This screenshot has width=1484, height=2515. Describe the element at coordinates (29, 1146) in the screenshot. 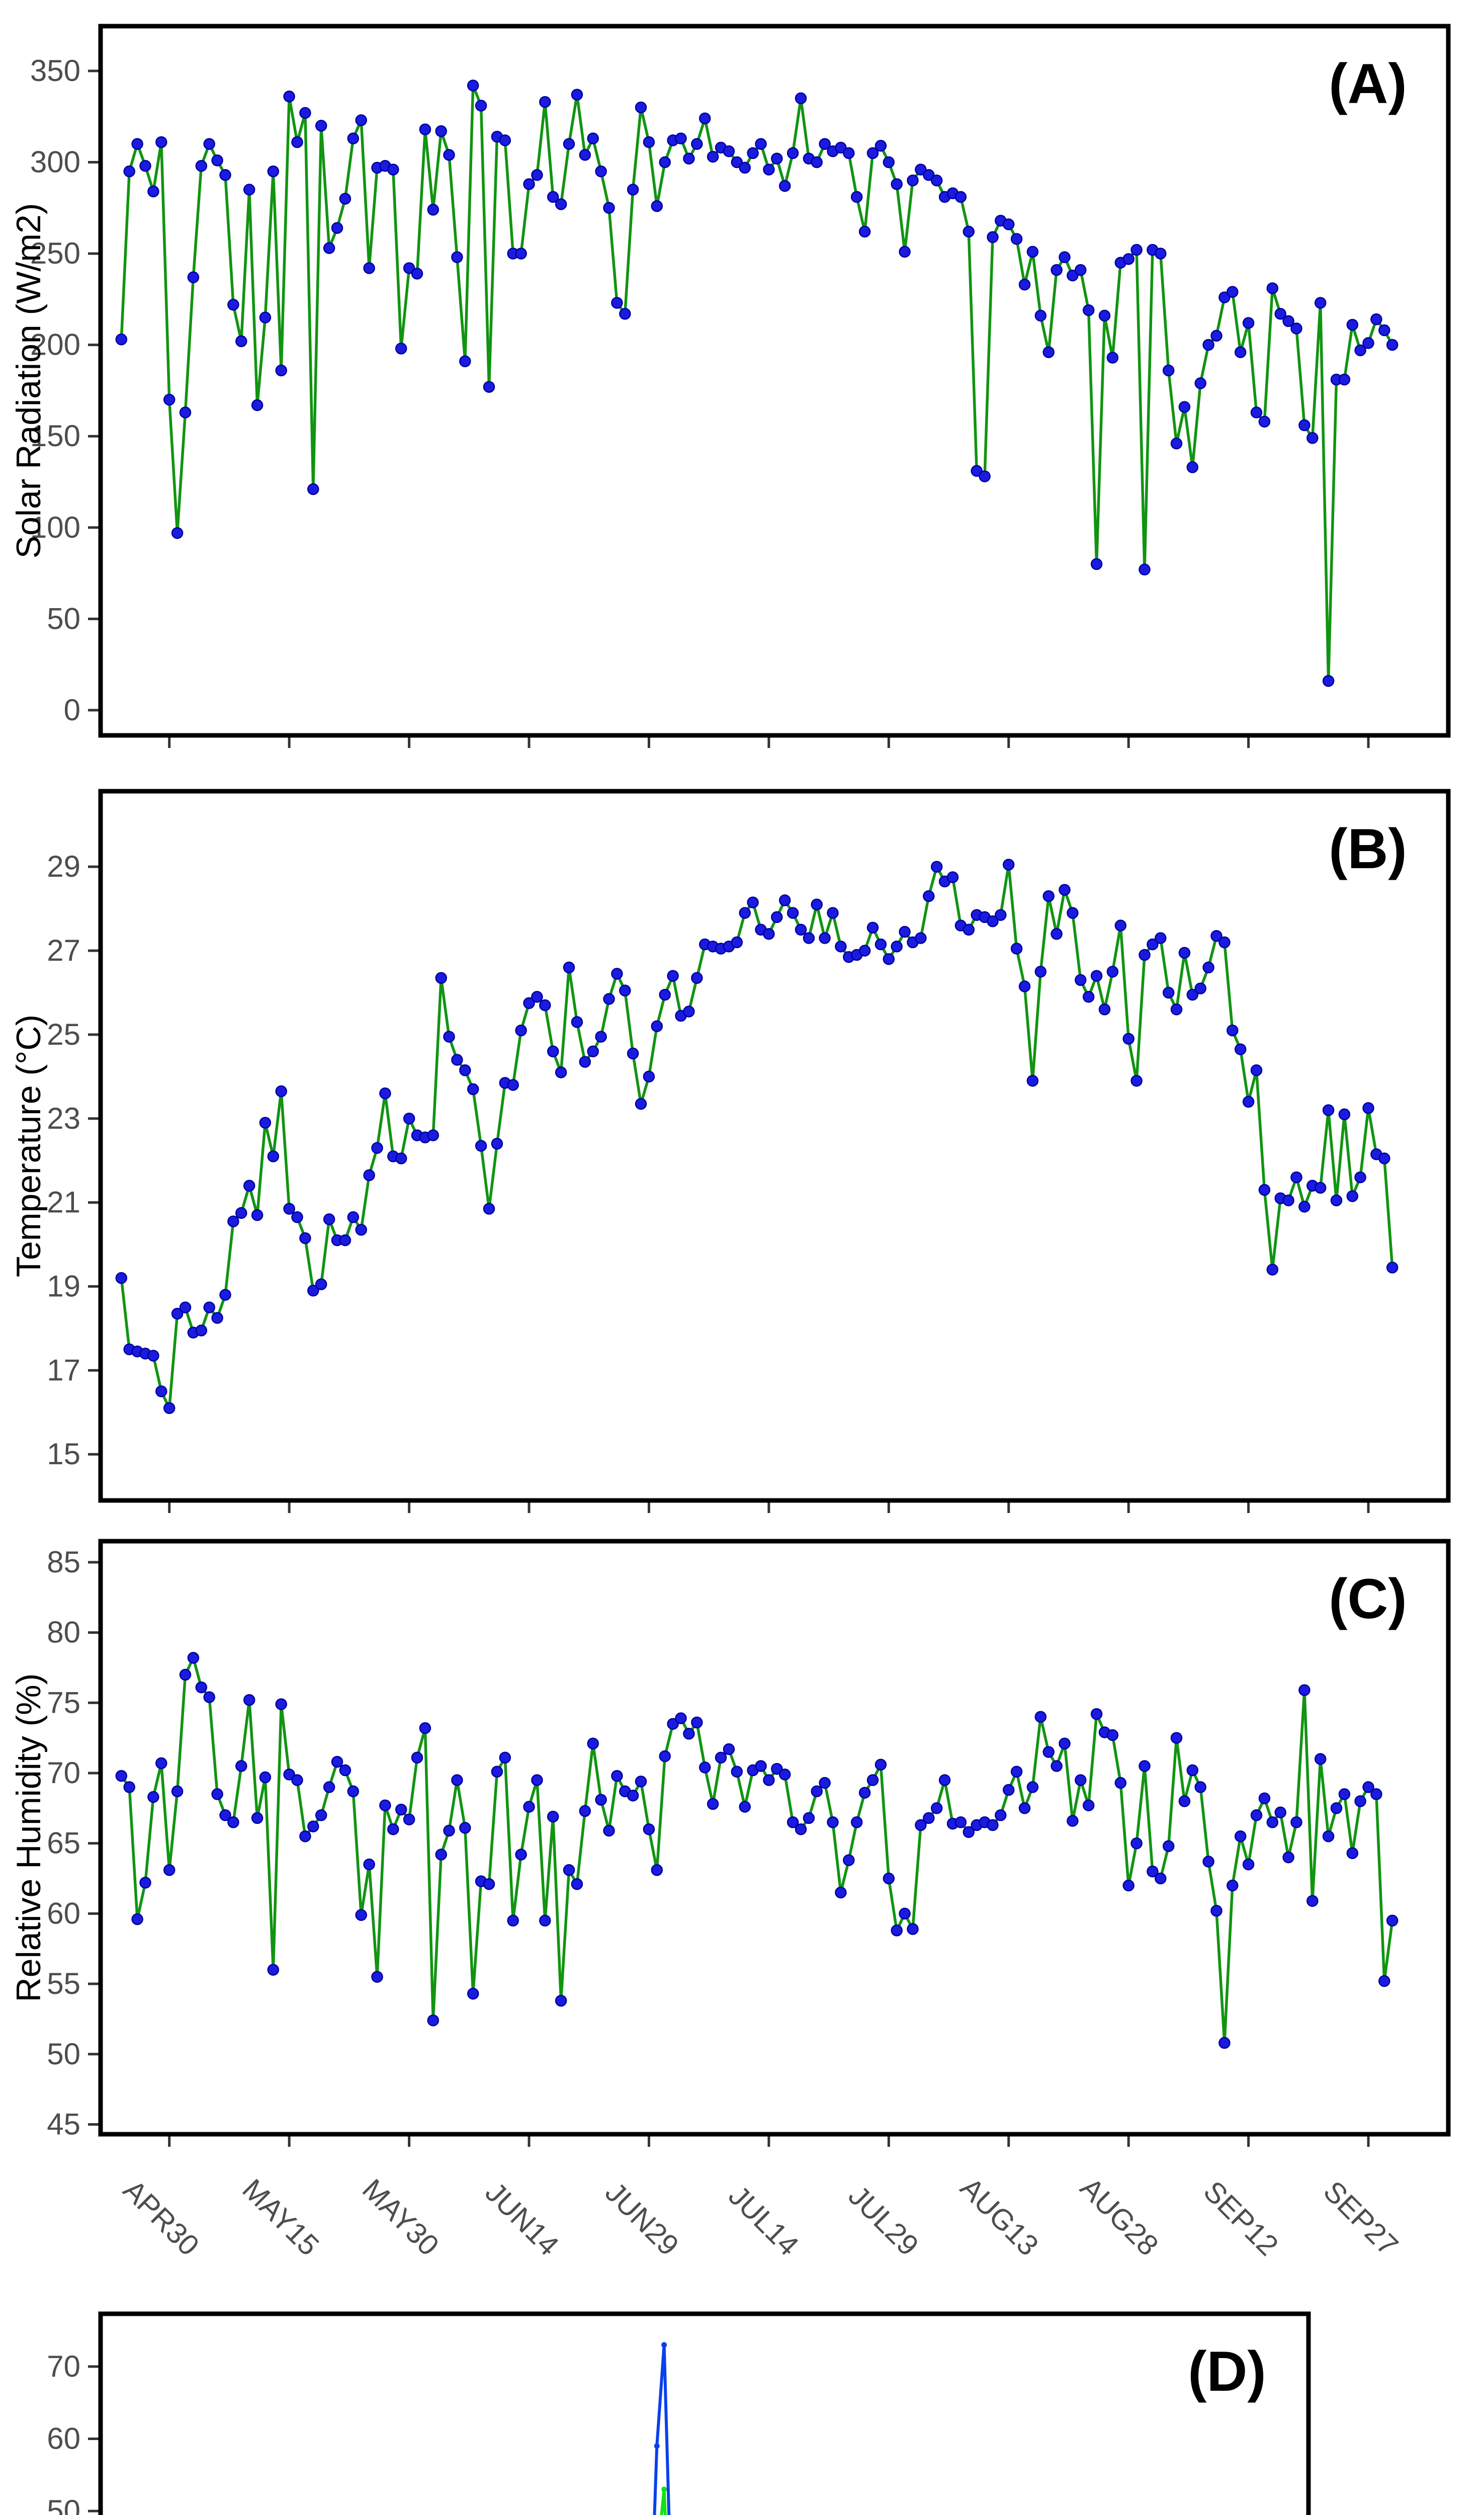

I see `y-axis-title: Temperature (°C)` at that location.